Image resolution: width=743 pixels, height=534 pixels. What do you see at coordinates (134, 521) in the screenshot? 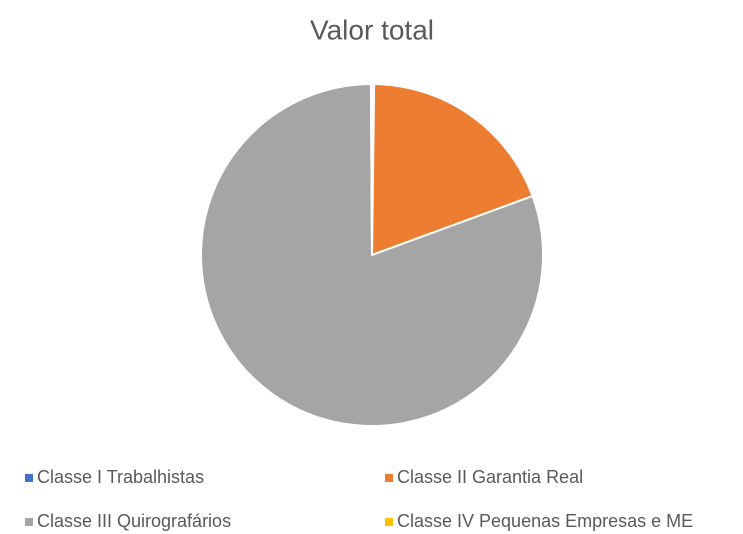
I see `legend-label: Classe III Quirografários` at bounding box center [134, 521].